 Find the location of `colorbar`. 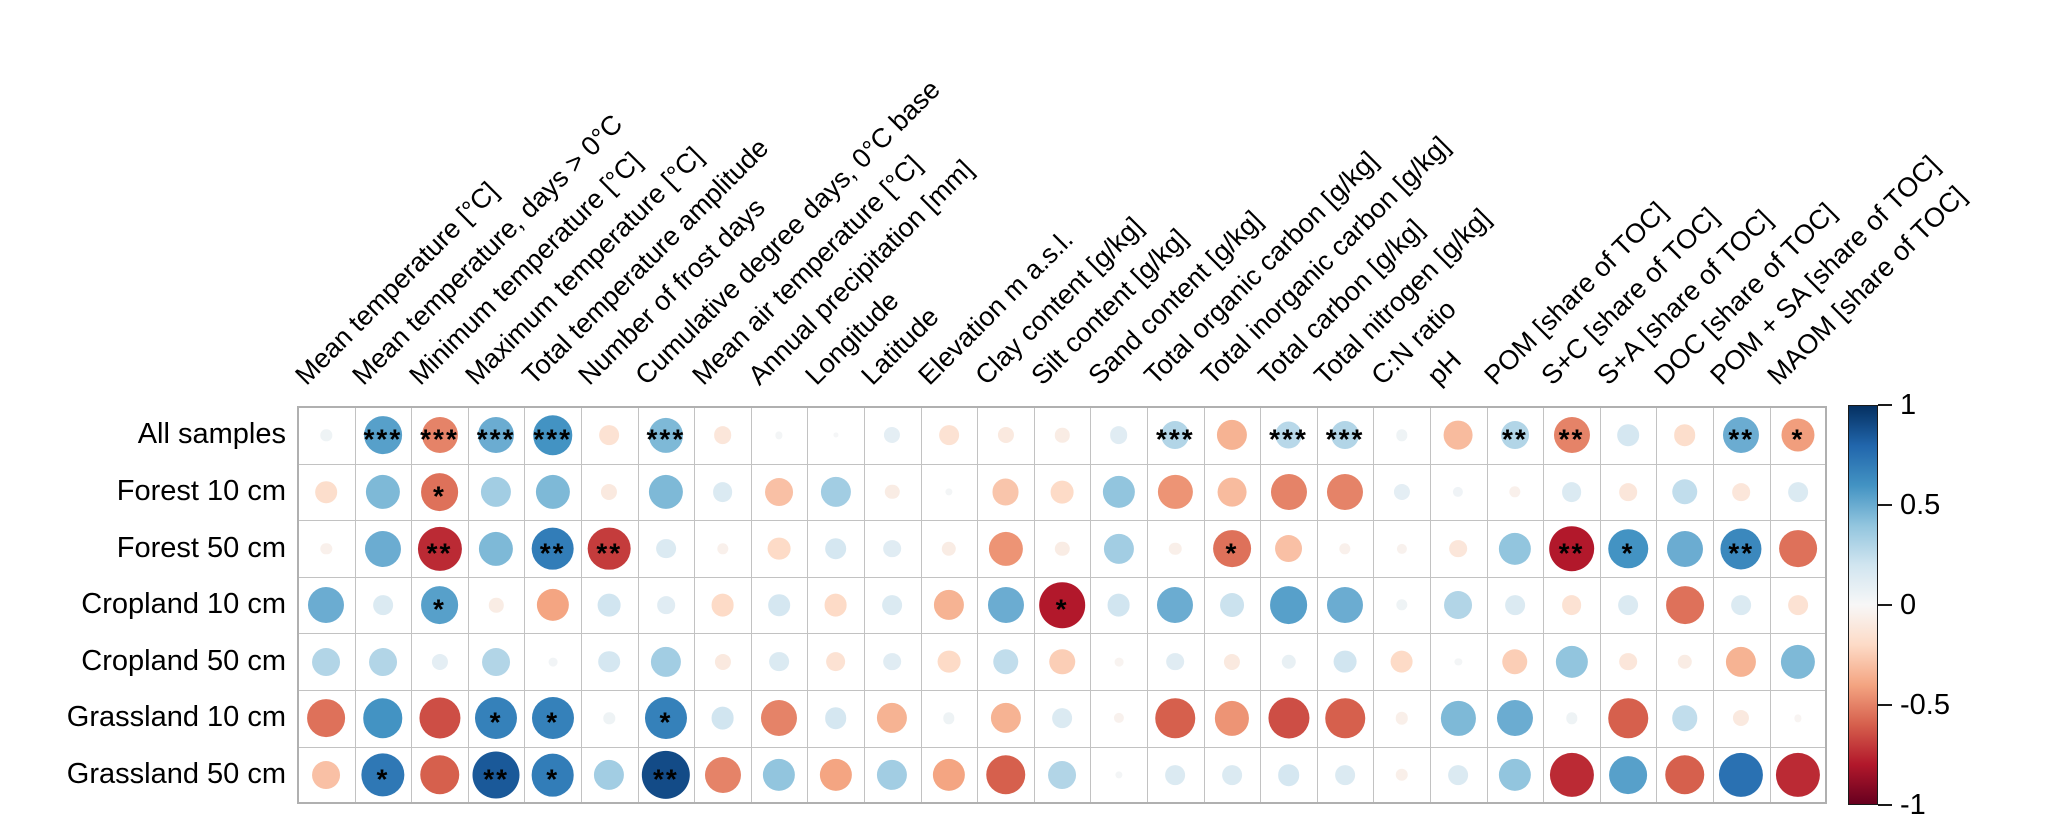

colorbar is located at coordinates (1863, 605).